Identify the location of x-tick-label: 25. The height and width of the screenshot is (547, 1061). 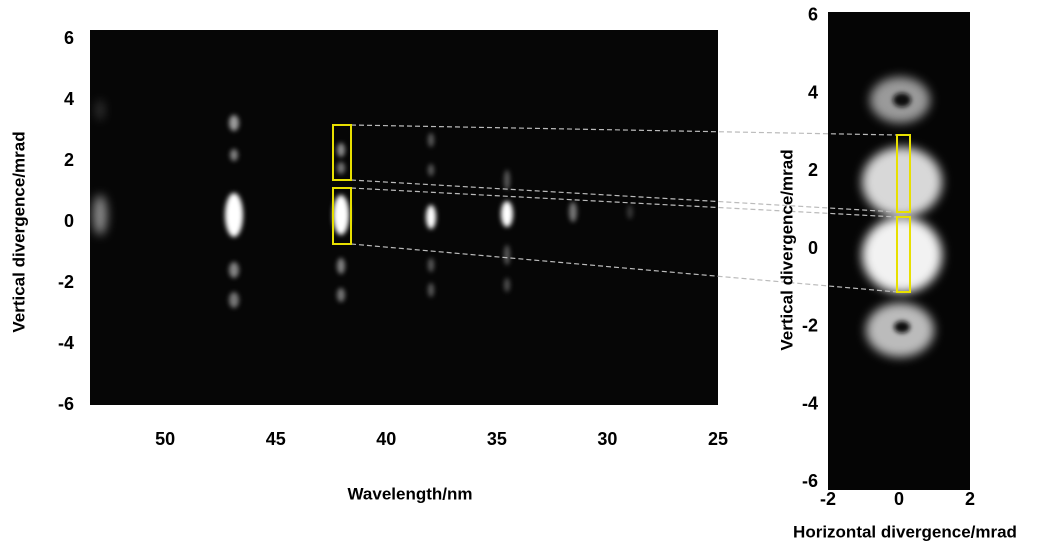
(718, 439).